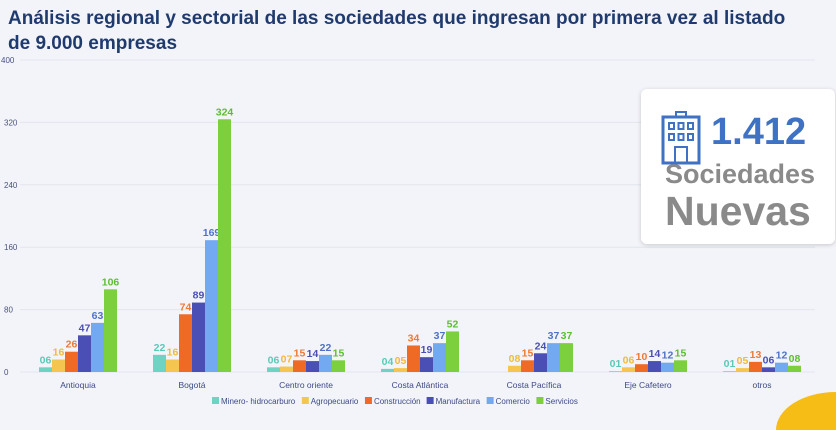 The image size is (836, 430). What do you see at coordinates (306, 385) in the screenshot?
I see `x-tick-label: Centro oriente` at bounding box center [306, 385].